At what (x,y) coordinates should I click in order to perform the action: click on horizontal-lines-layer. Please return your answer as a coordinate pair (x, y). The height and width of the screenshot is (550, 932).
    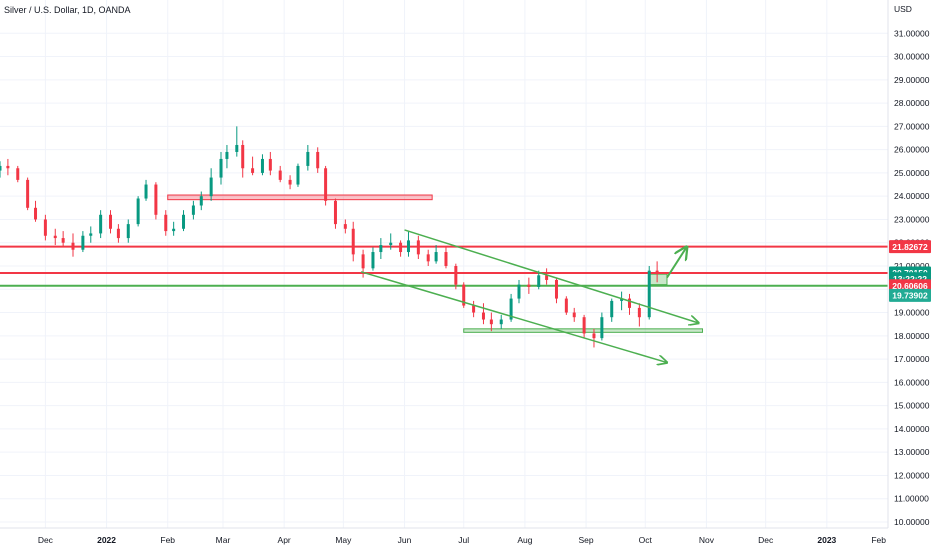
    Looking at the image, I should click on (444, 266).